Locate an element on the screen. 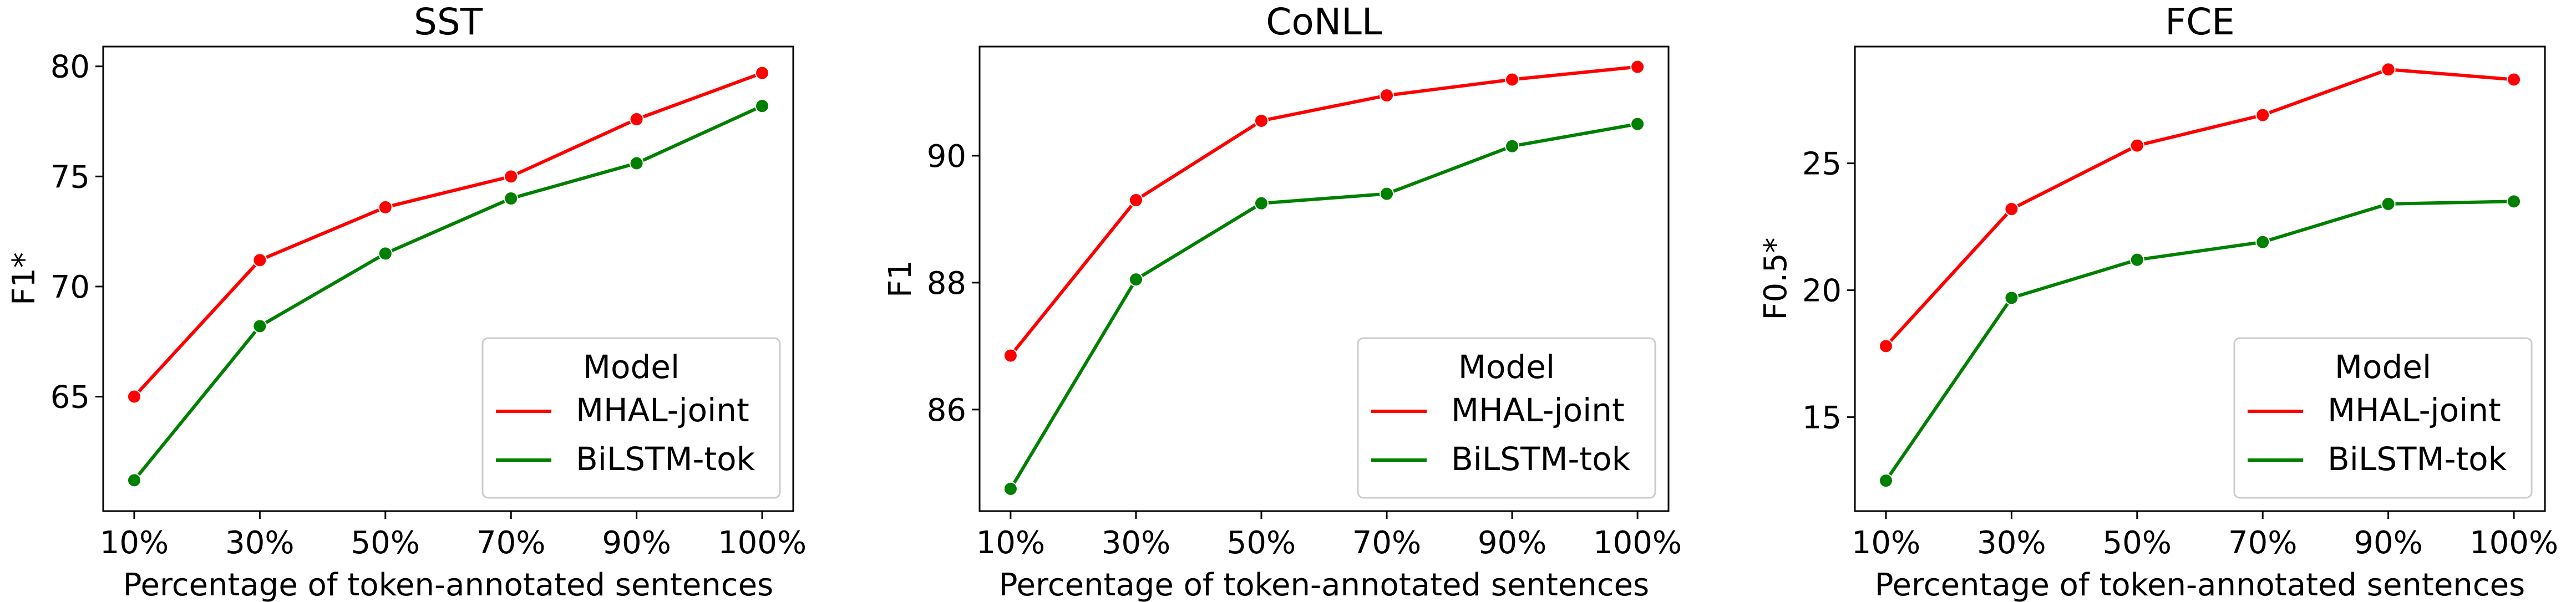  chart-title: CoNLL is located at coordinates (1324, 22).